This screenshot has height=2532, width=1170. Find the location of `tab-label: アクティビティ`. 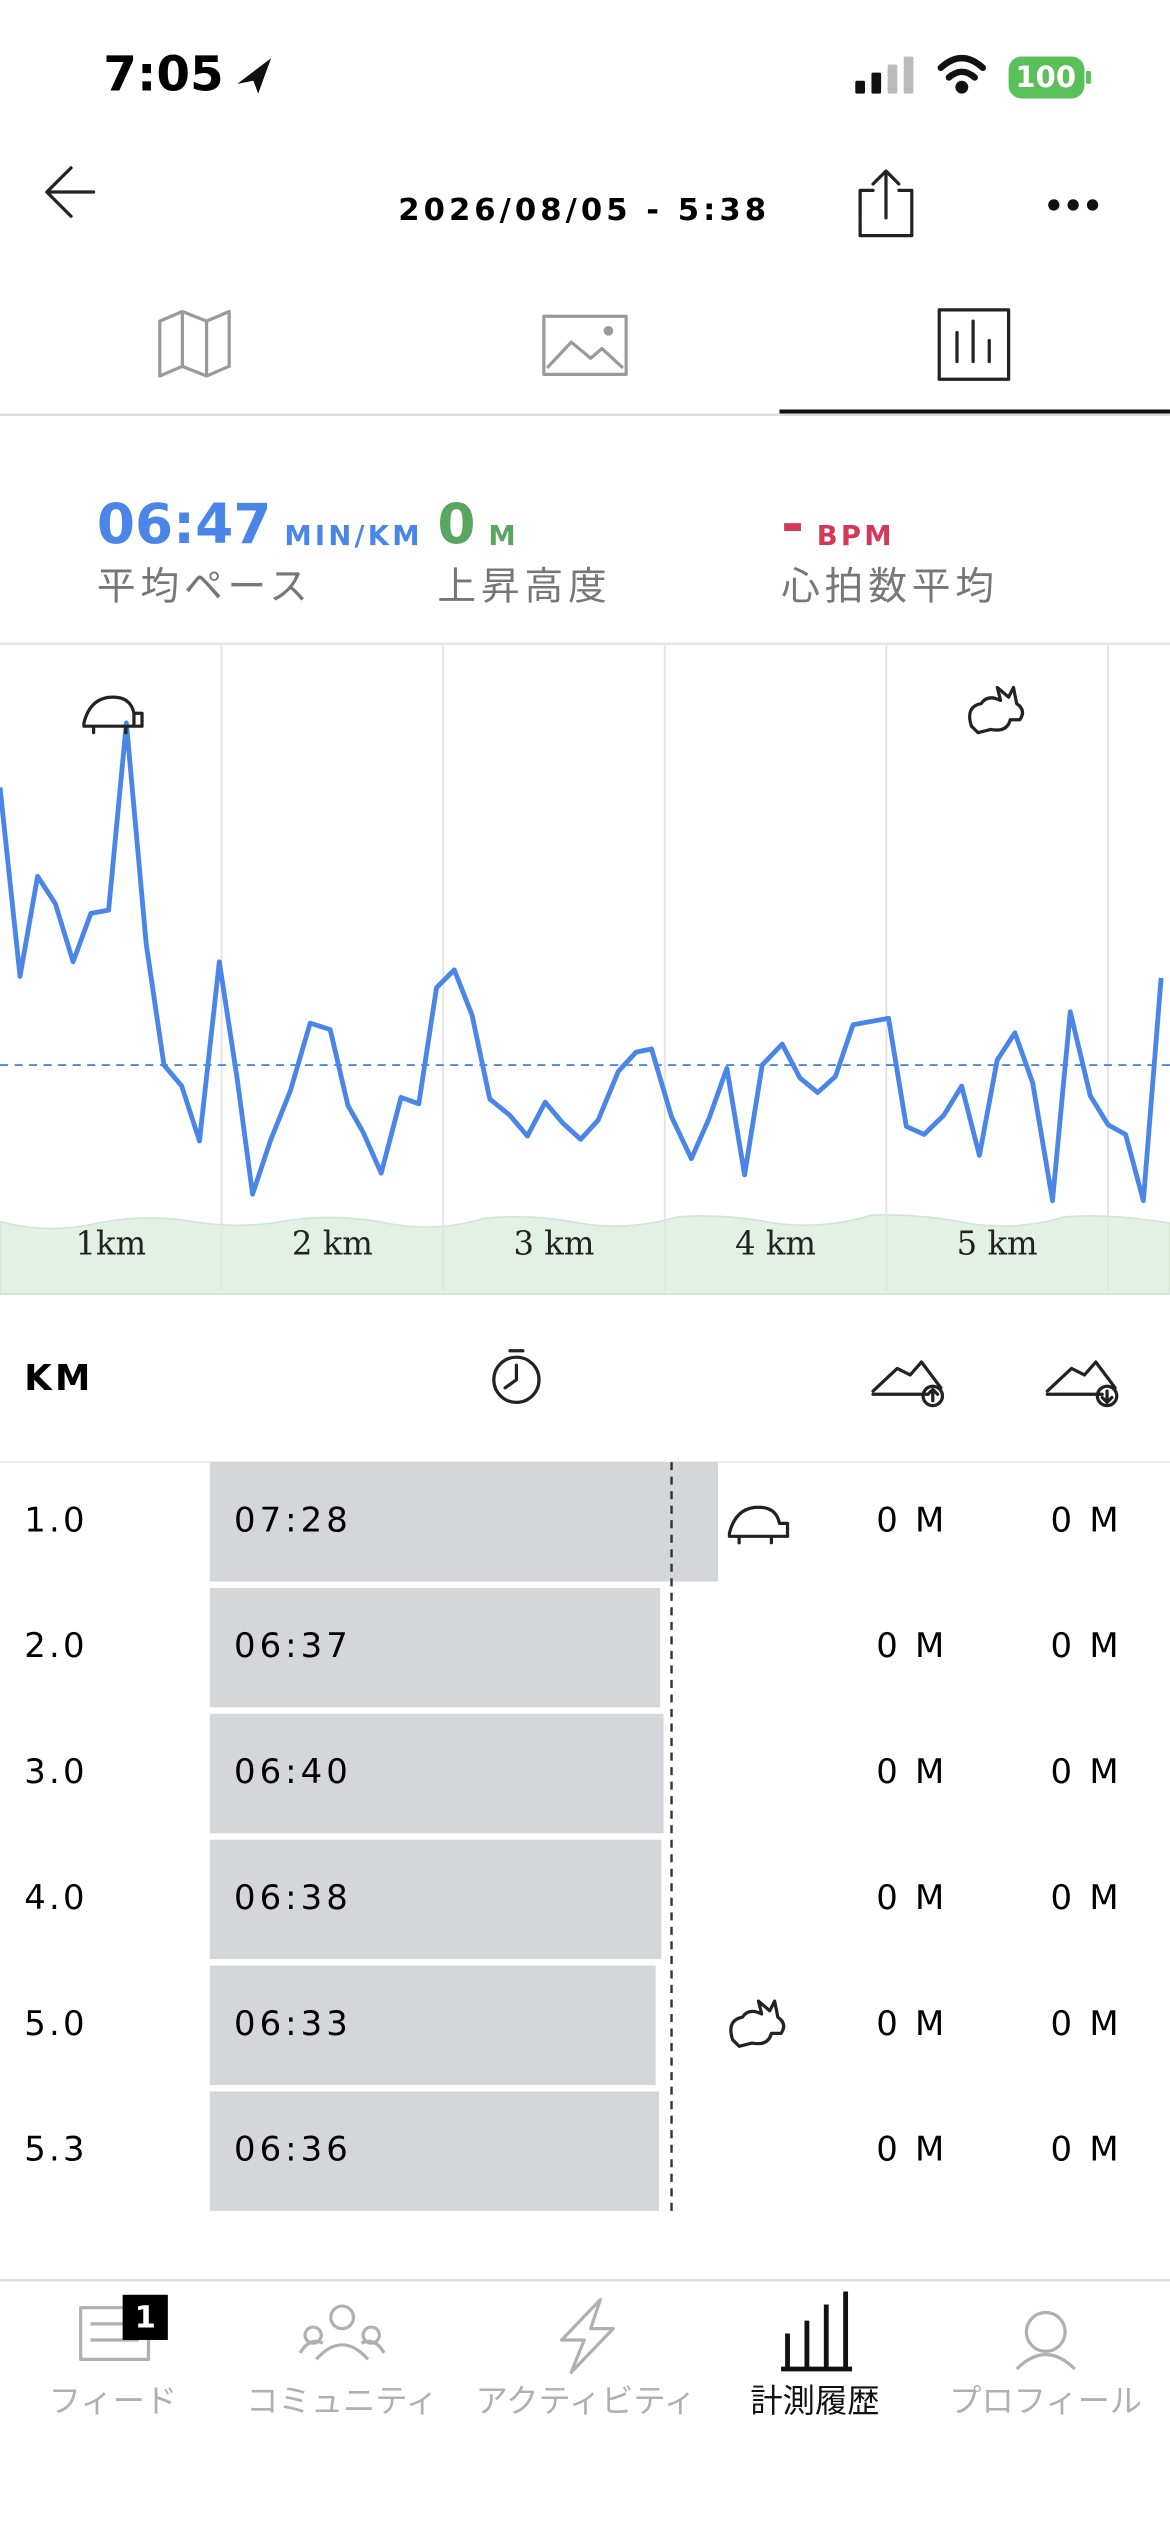

tab-label: アクティビティ is located at coordinates (586, 2401).